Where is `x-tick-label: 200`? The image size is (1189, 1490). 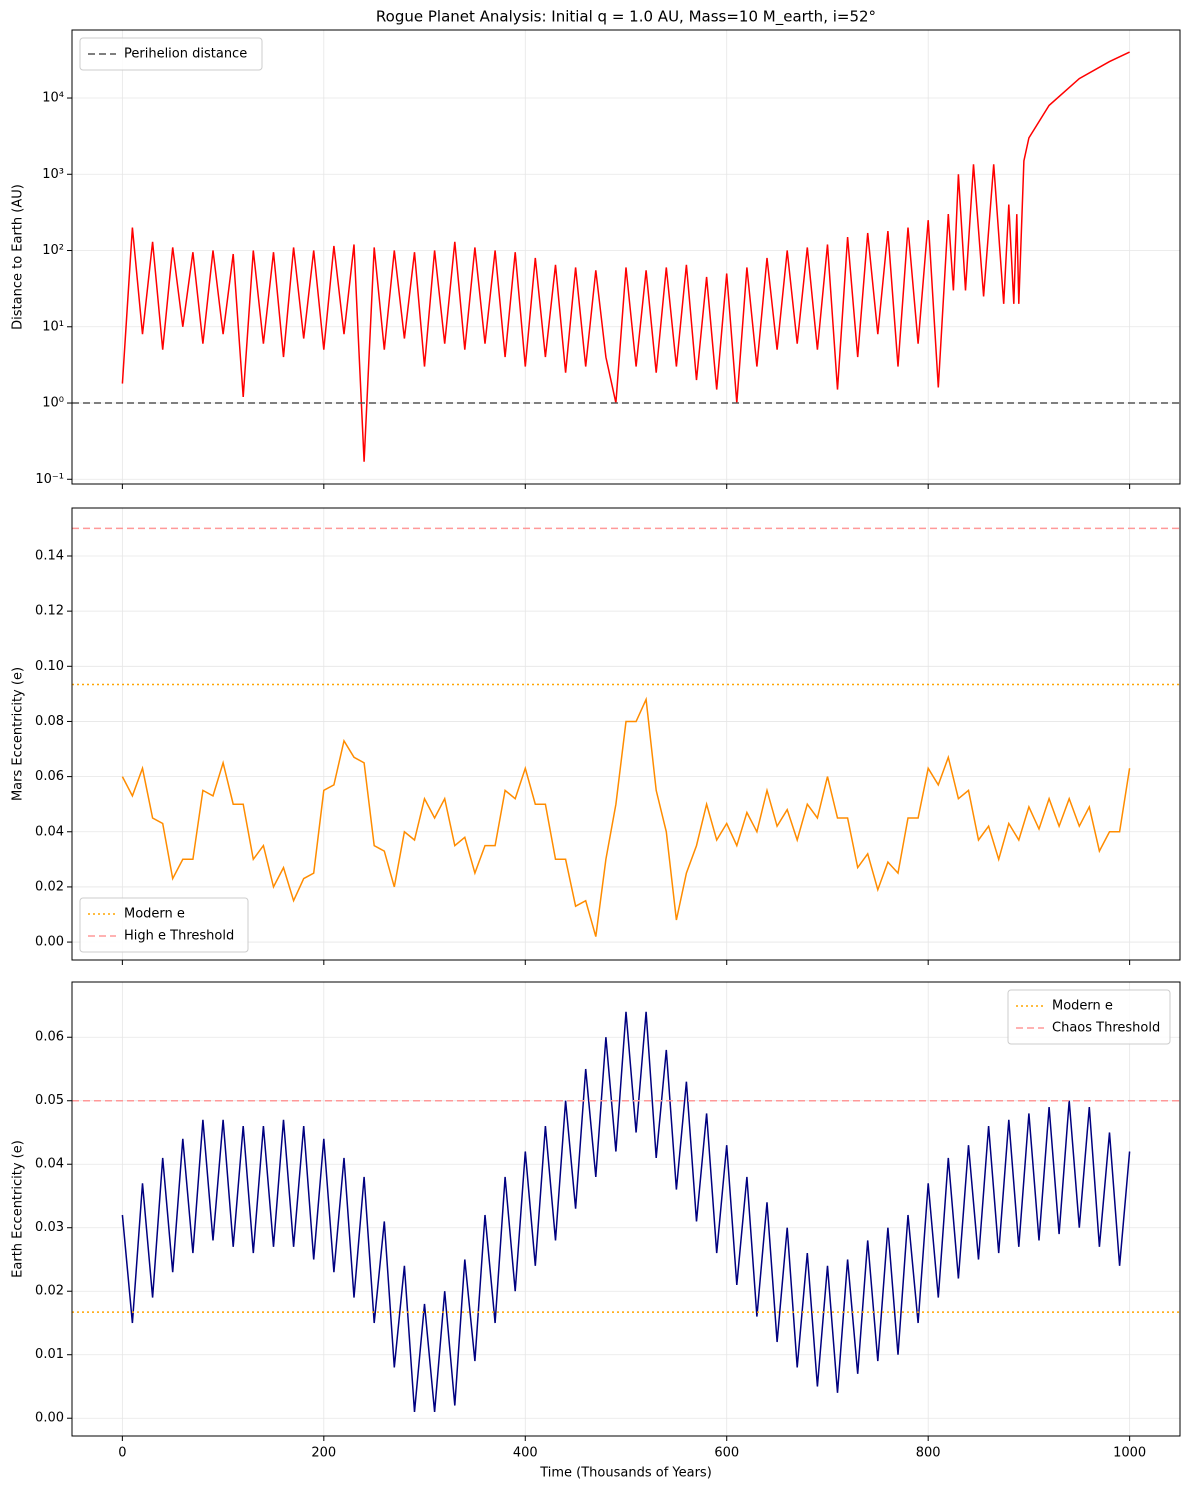 x-tick-label: 200 is located at coordinates (323, 1453).